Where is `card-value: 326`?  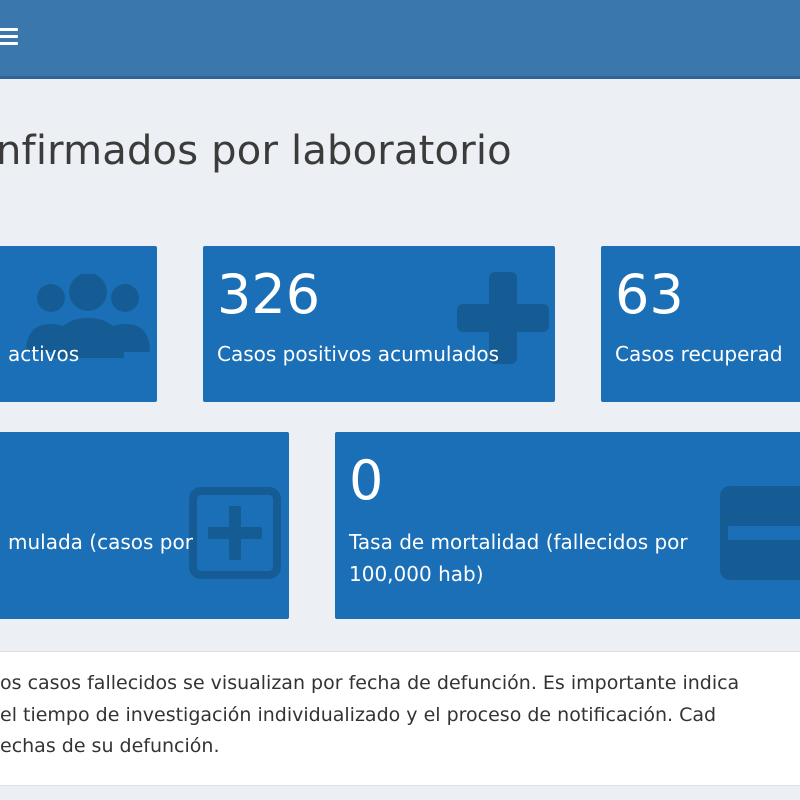 card-value: 326 is located at coordinates (269, 294).